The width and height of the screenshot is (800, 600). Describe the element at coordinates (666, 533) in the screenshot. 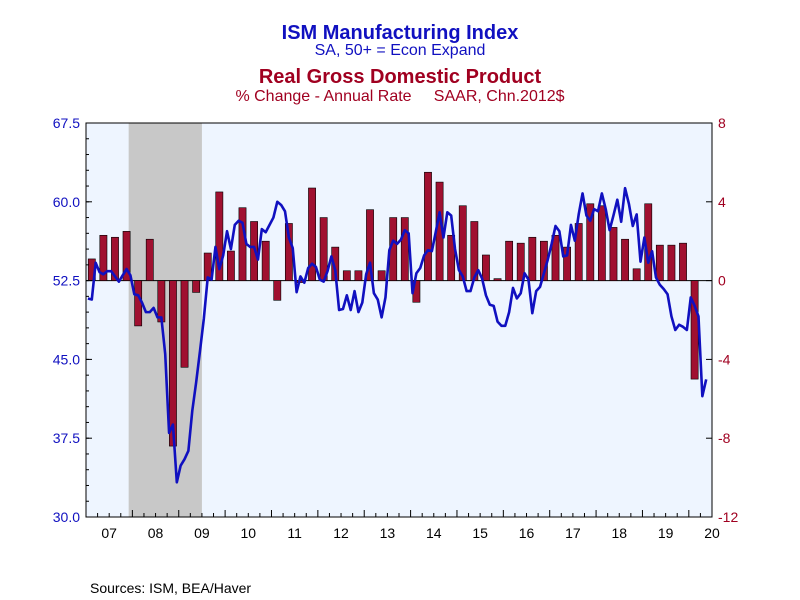

I see `x-tick-label: 19` at that location.